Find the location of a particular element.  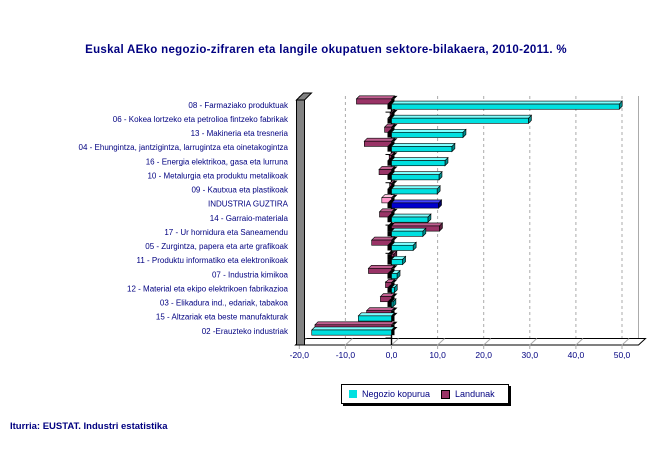

bar-negozio-1-top is located at coordinates (461, 116).